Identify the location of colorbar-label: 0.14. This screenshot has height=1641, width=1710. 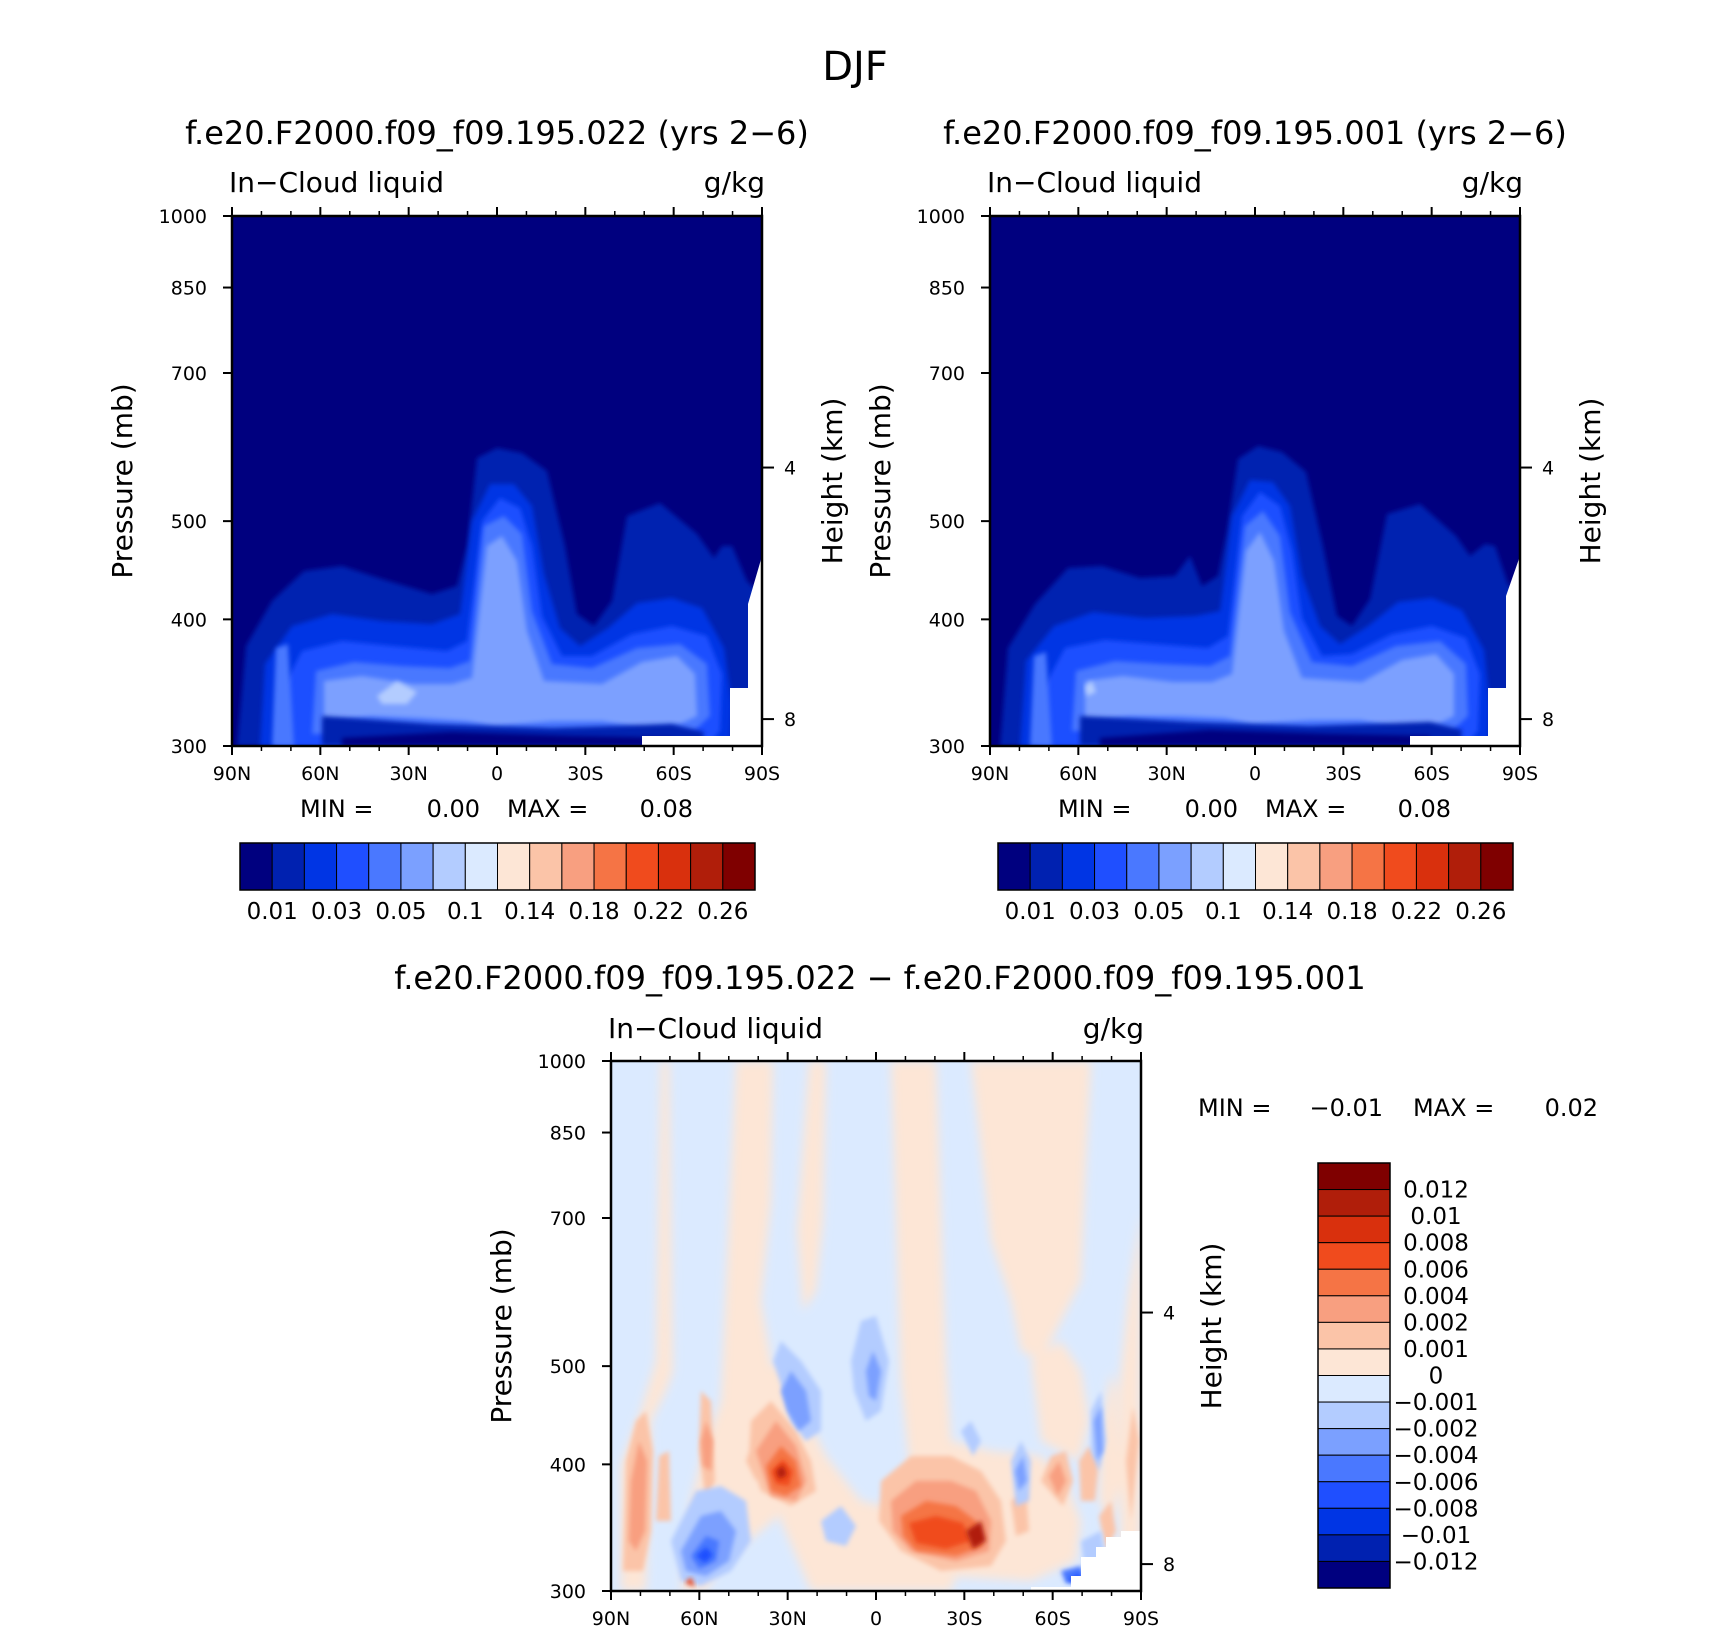
(529, 912).